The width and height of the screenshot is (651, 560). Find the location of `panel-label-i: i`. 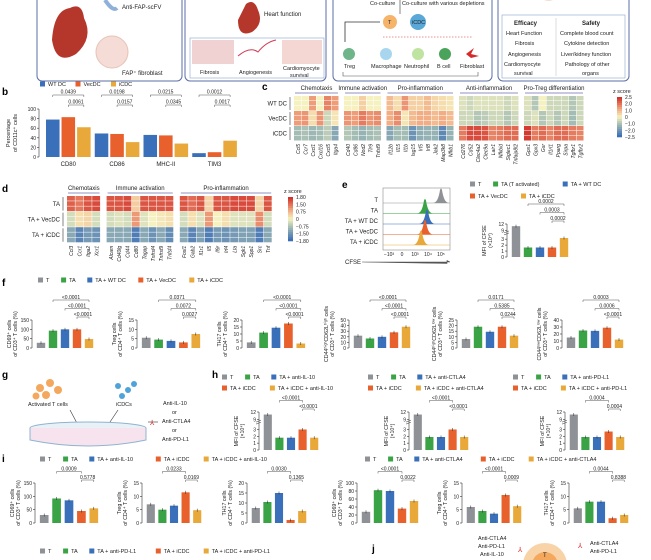

panel-label-i: i is located at coordinates (3, 459).